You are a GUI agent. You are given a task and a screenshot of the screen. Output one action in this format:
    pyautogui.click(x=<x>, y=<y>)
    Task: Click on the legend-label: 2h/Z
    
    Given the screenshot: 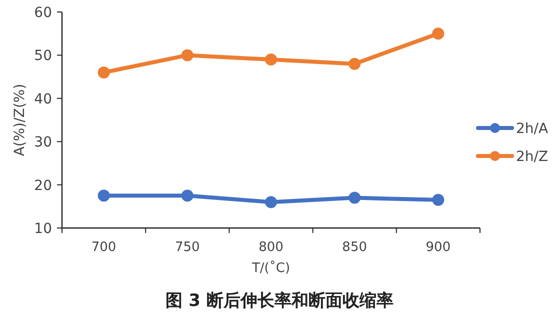 What is the action you would take?
    pyautogui.click(x=532, y=157)
    